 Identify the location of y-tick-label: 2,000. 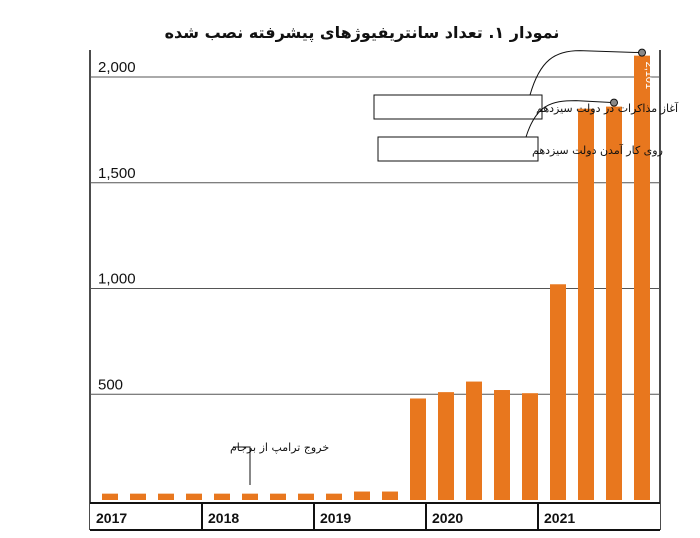
(117, 67).